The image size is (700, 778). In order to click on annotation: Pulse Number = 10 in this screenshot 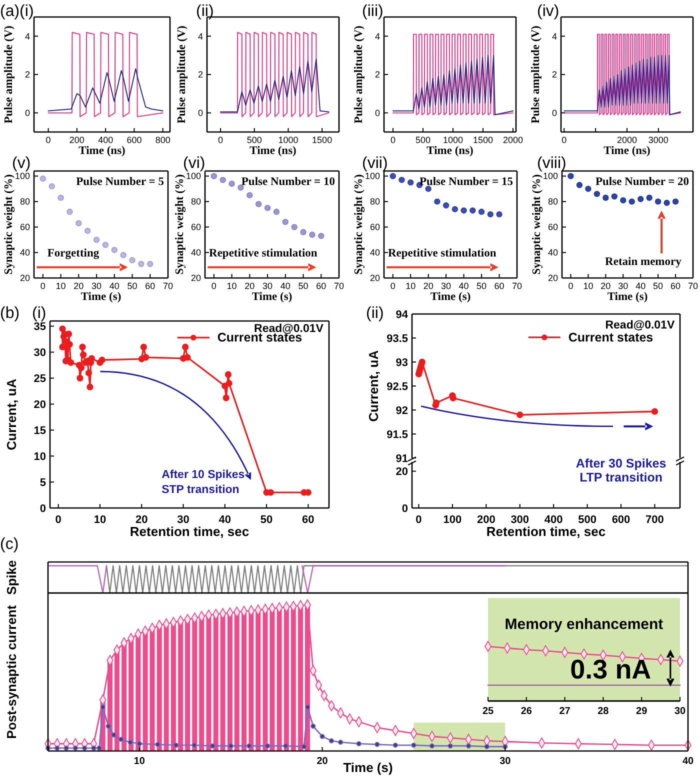, I will do `click(288, 182)`.